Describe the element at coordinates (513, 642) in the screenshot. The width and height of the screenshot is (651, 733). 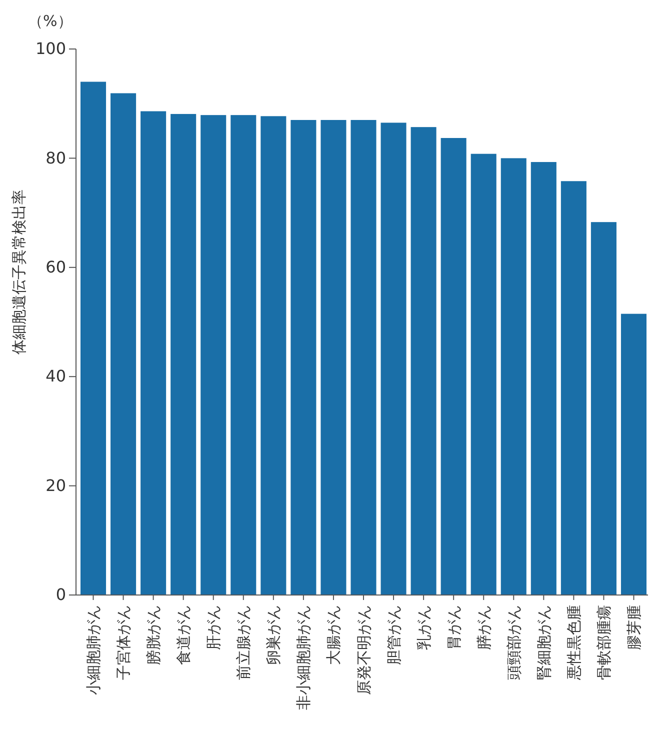
I see `x-tick-label: 頭頸部がん` at that location.